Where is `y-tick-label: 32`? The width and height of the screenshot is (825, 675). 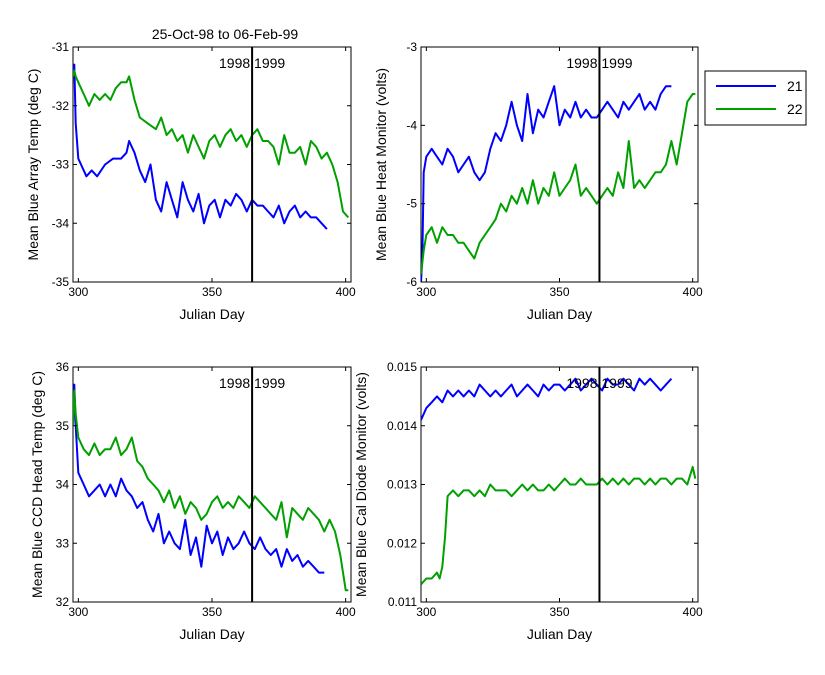
y-tick-label: 32 is located at coordinates (63, 602).